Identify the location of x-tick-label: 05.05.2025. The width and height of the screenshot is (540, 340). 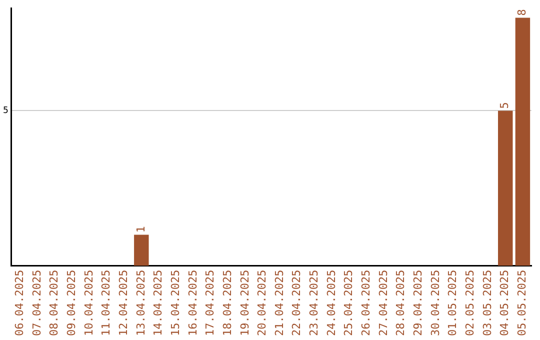
(522, 303).